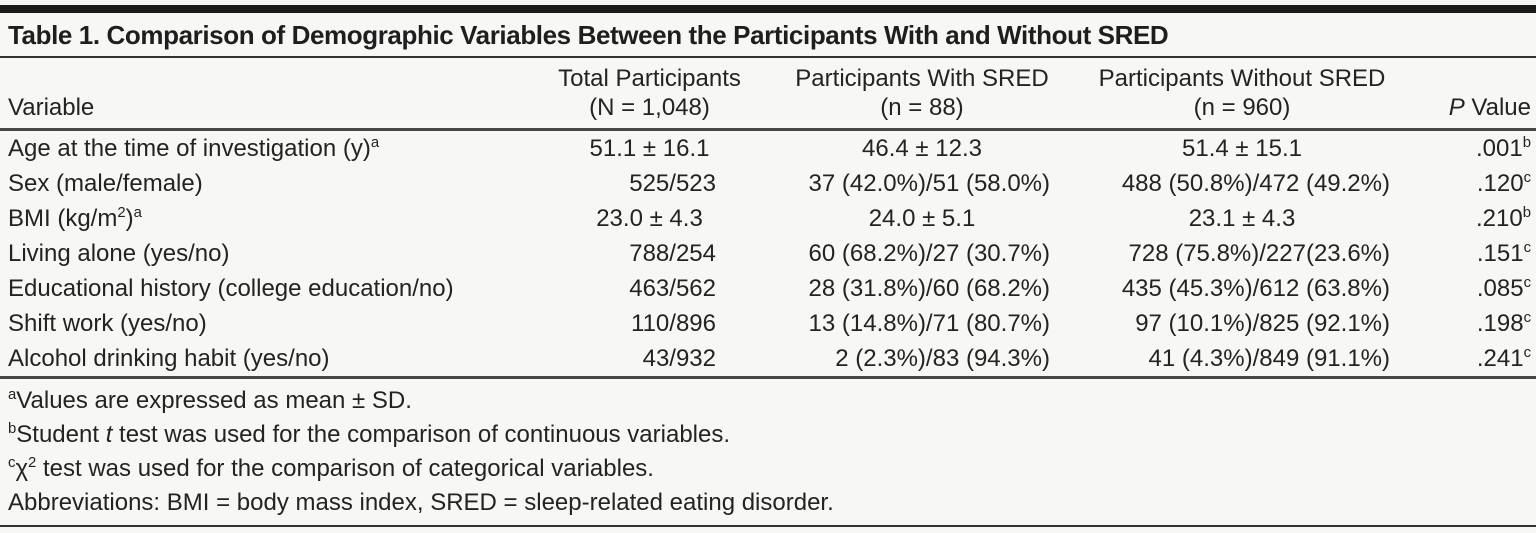  Describe the element at coordinates (929, 323) in the screenshot. I see `cell-with_sred: 13 (14.8%)/71 (80.7%)` at that location.